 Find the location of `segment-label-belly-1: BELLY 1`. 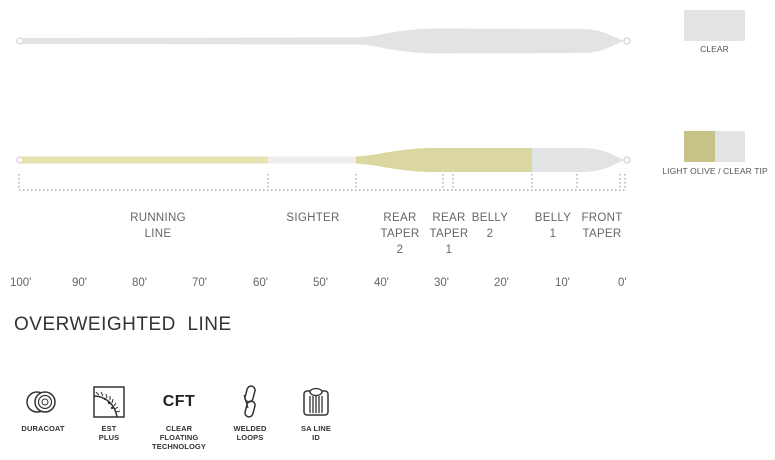

segment-label-belly-1: BELLY 1 is located at coordinates (553, 226).